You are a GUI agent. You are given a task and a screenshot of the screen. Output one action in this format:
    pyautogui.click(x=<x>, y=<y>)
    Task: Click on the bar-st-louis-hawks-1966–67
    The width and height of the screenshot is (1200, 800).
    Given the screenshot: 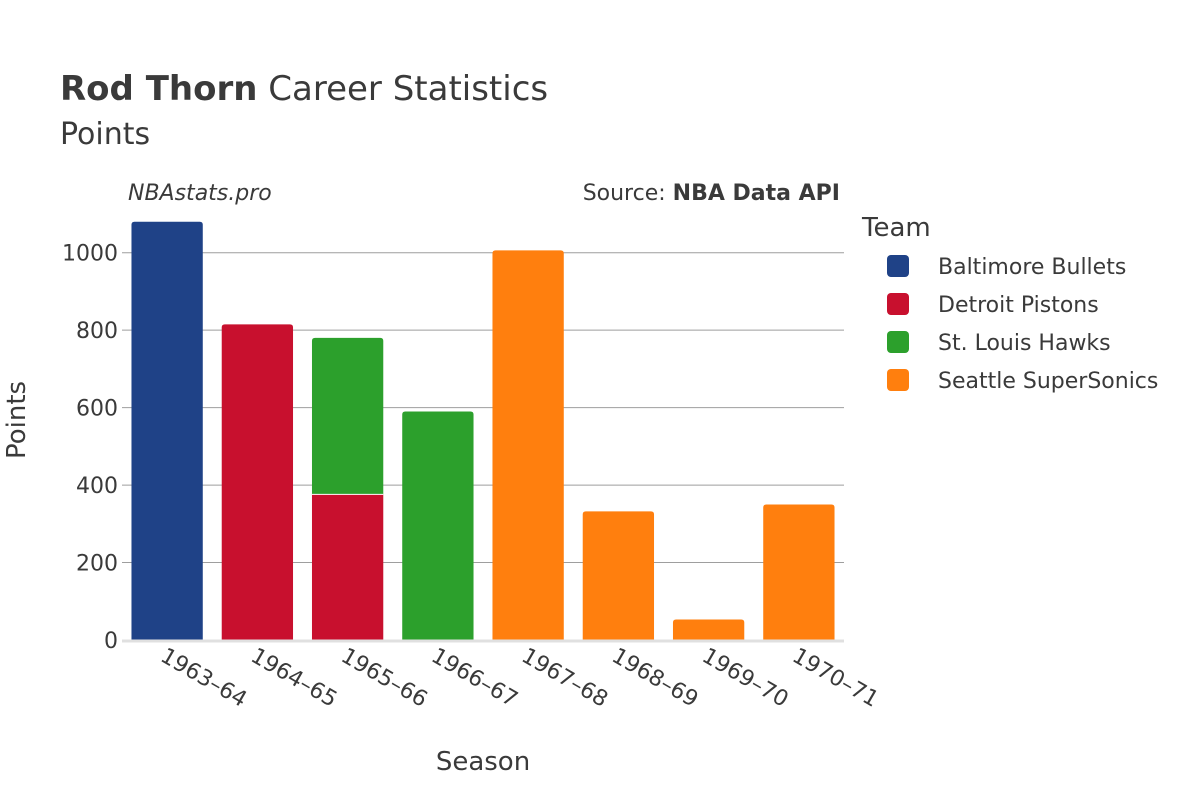 What is the action you would take?
    pyautogui.click(x=438, y=525)
    